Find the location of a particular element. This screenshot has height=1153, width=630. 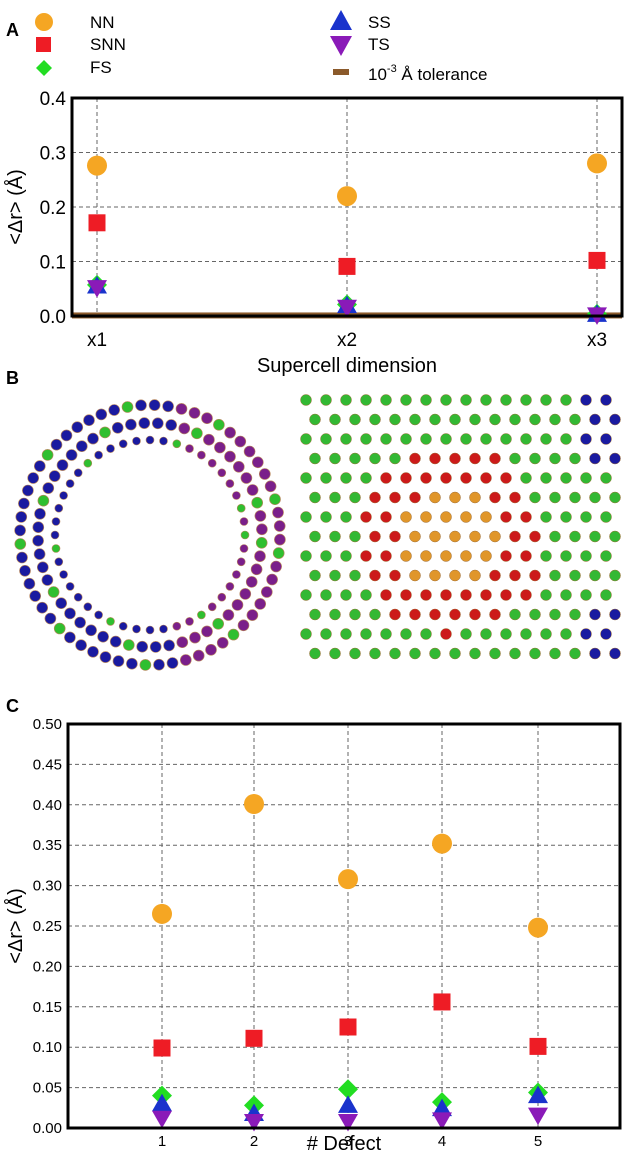

chart-c-y-axis-label: <Δr> (Å) is located at coordinates (15, 926).